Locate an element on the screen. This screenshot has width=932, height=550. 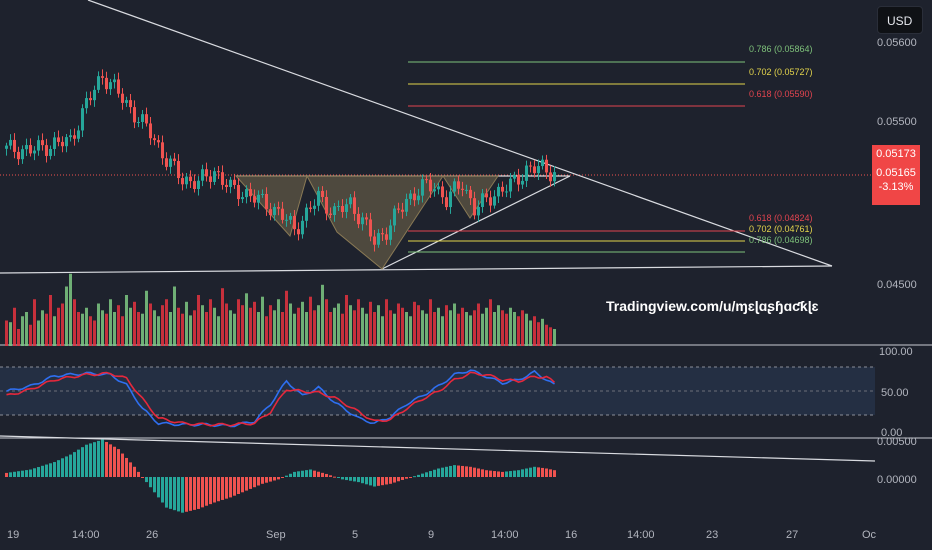
time-tick: 5 is located at coordinates (355, 535).